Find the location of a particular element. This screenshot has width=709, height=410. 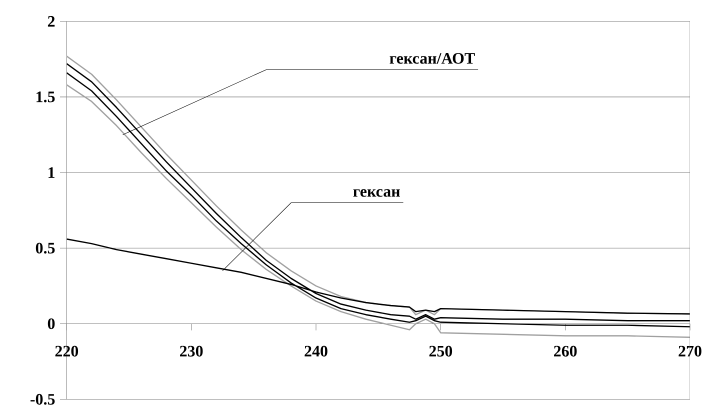

x-tick-label: 230 is located at coordinates (191, 351).